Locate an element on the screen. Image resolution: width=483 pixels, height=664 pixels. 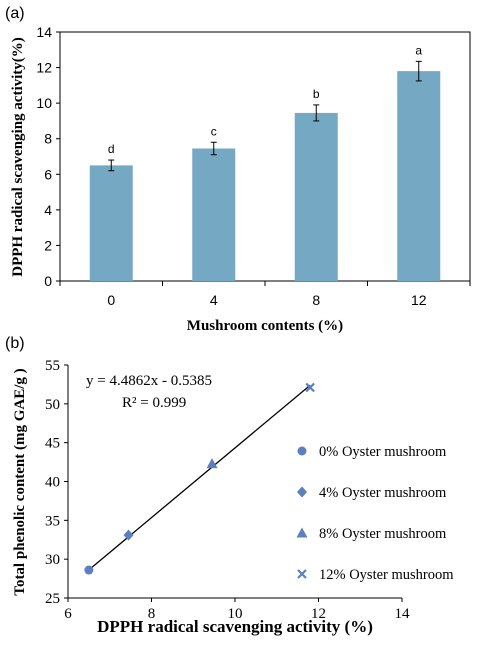
y-tick-label: 0 is located at coordinates (48, 281).